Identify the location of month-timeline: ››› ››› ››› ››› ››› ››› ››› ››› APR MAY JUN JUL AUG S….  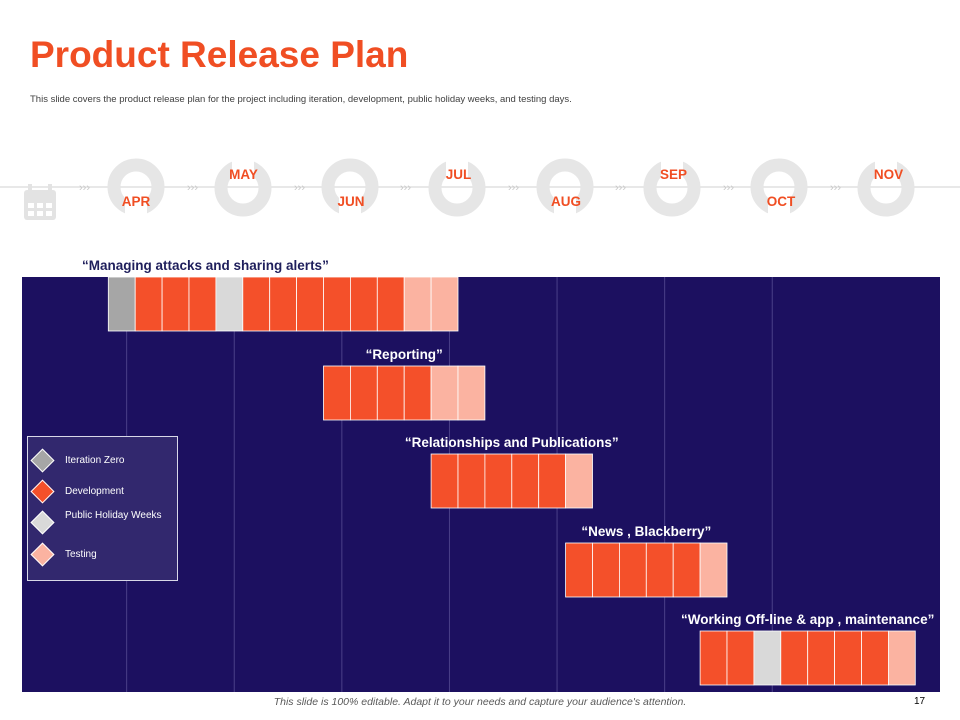
(480, 189).